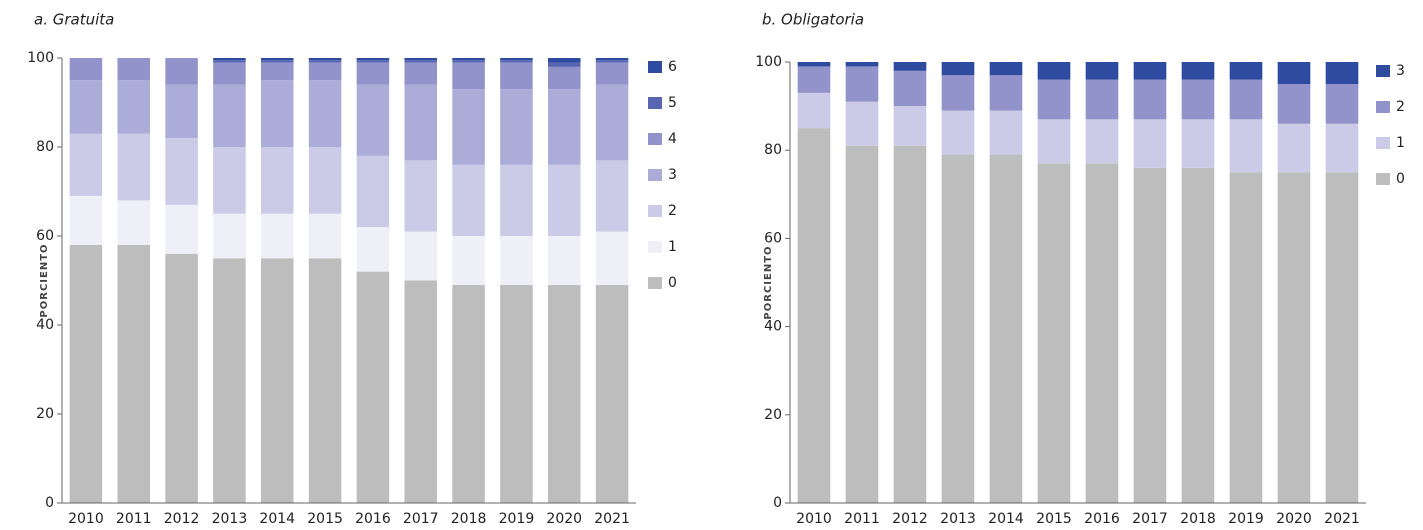 The image size is (1423, 530). Describe the element at coordinates (612, 519) in the screenshot. I see `x-tick-label: 2021` at that location.